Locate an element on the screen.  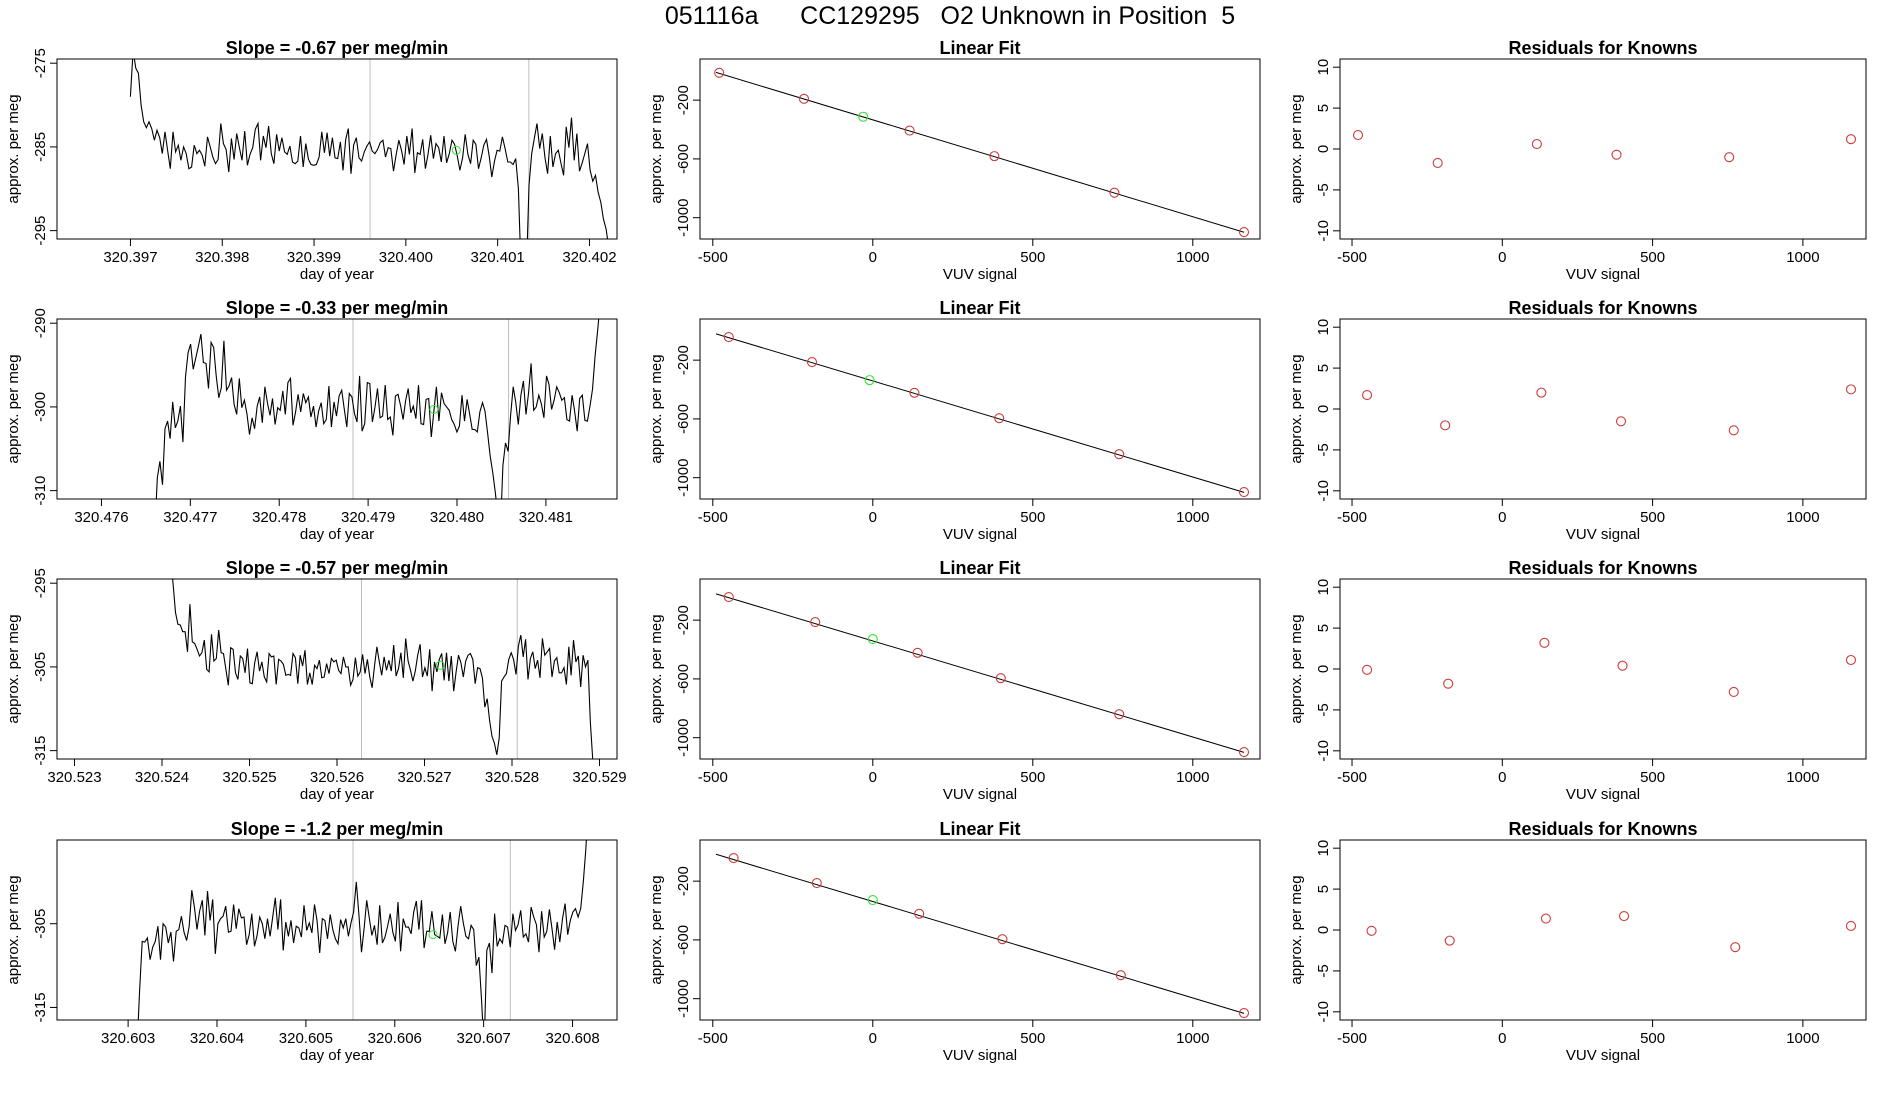
x-tick-label: 320.605 is located at coordinates (306, 1038).